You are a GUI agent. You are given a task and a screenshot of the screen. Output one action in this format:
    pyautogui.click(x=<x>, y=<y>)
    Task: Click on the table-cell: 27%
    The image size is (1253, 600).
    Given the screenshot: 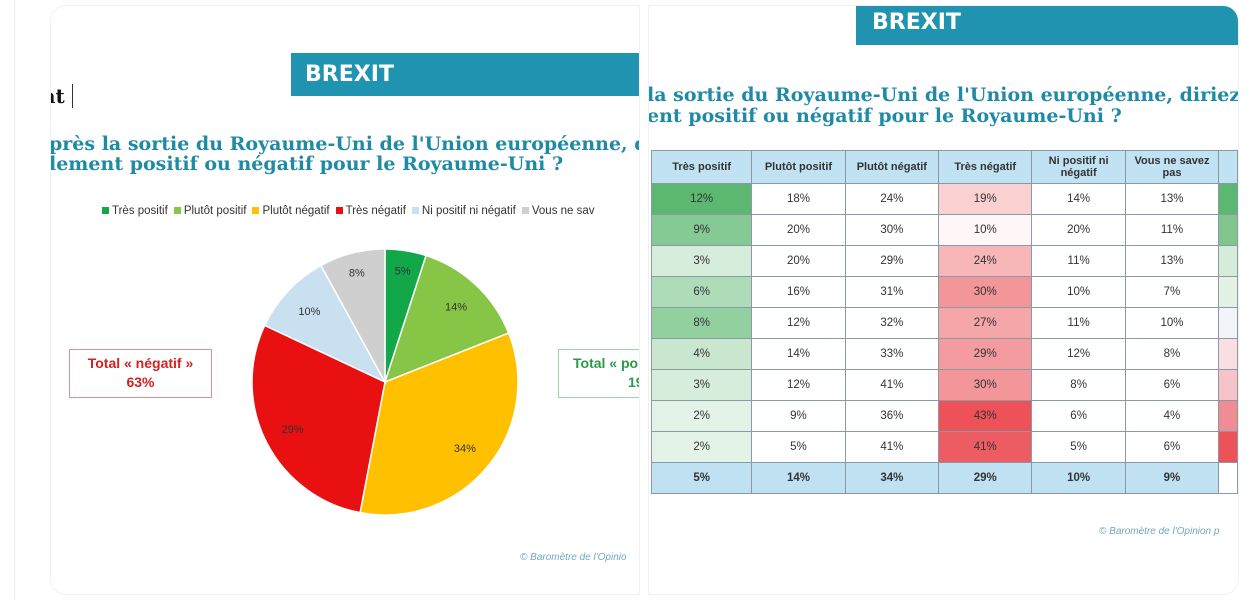 What is the action you would take?
    pyautogui.click(x=985, y=323)
    